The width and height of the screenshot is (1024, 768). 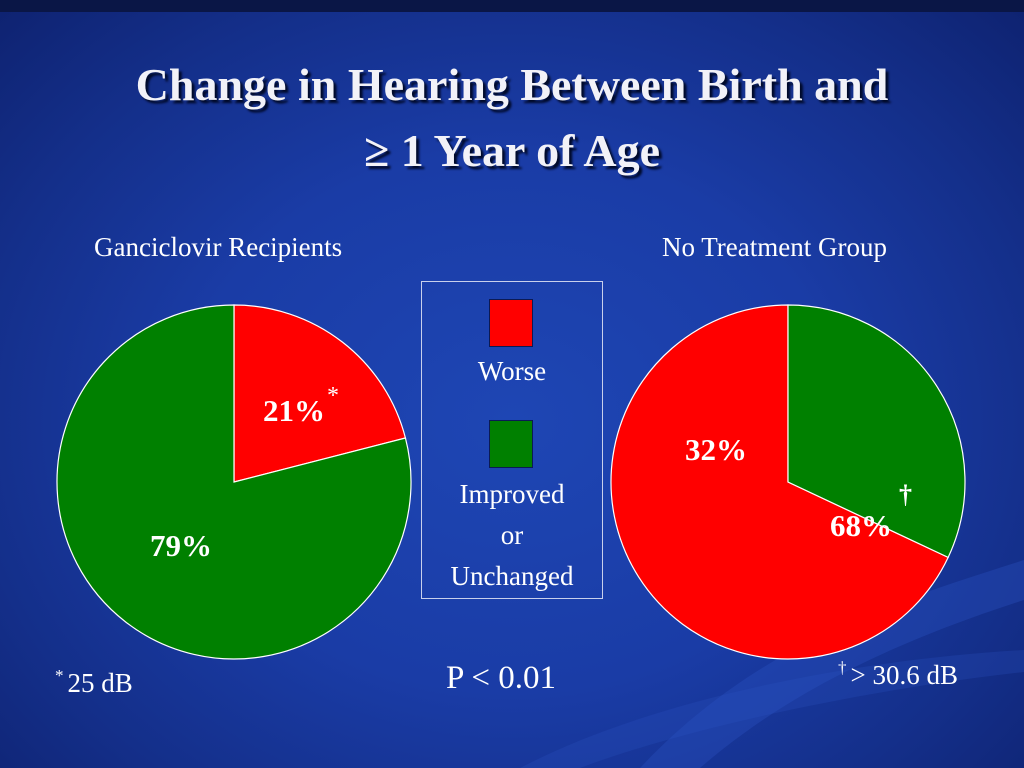 I want to click on title-line-1: Change in Hearing Between Birth and, so click(x=512, y=84).